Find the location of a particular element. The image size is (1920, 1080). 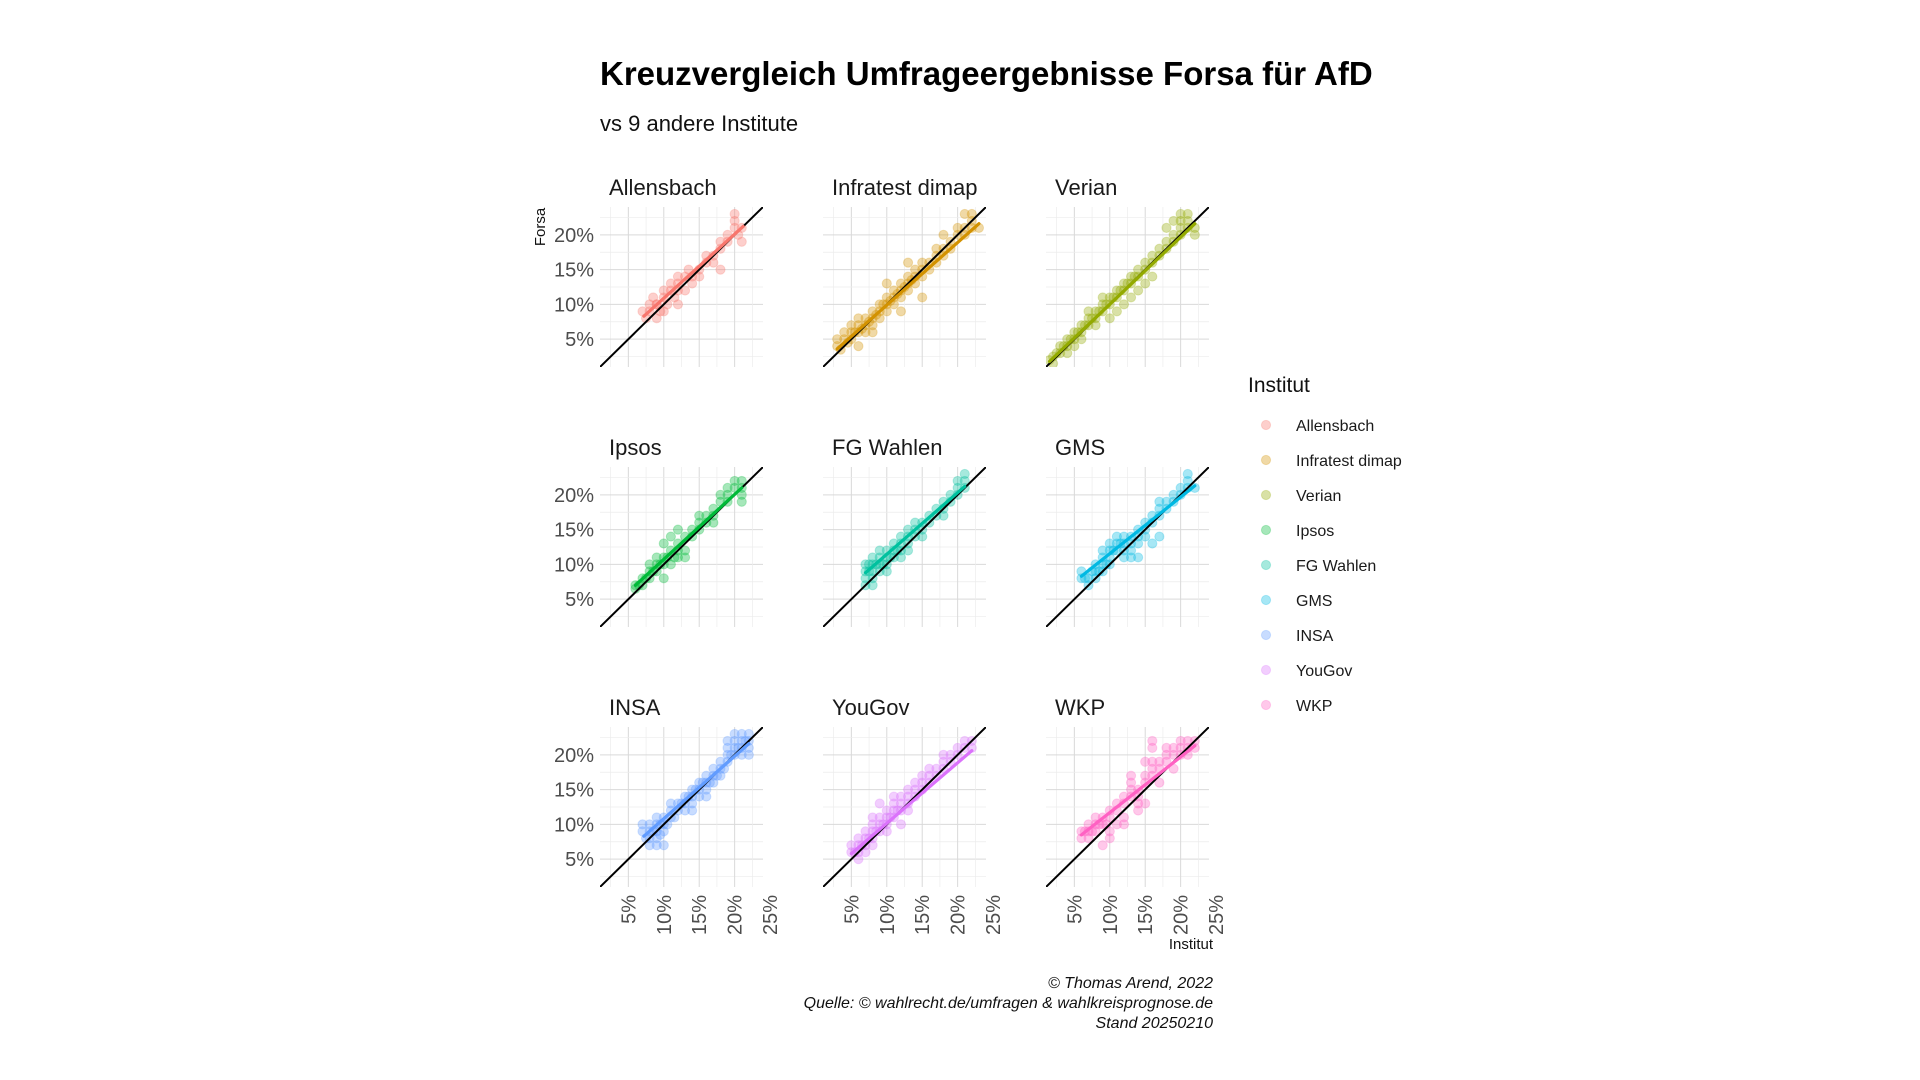

facet-panel: INSA 5% 10% 15% 20% 5% 10% 15% 20% 25% is located at coordinates (668, 815).